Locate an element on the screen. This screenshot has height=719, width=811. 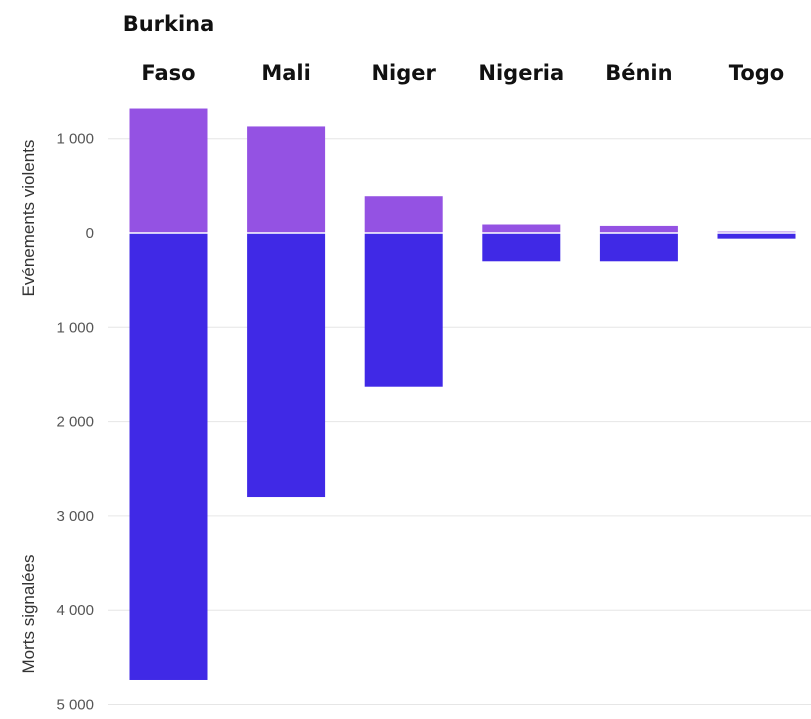
category-label: Niger is located at coordinates (403, 73).